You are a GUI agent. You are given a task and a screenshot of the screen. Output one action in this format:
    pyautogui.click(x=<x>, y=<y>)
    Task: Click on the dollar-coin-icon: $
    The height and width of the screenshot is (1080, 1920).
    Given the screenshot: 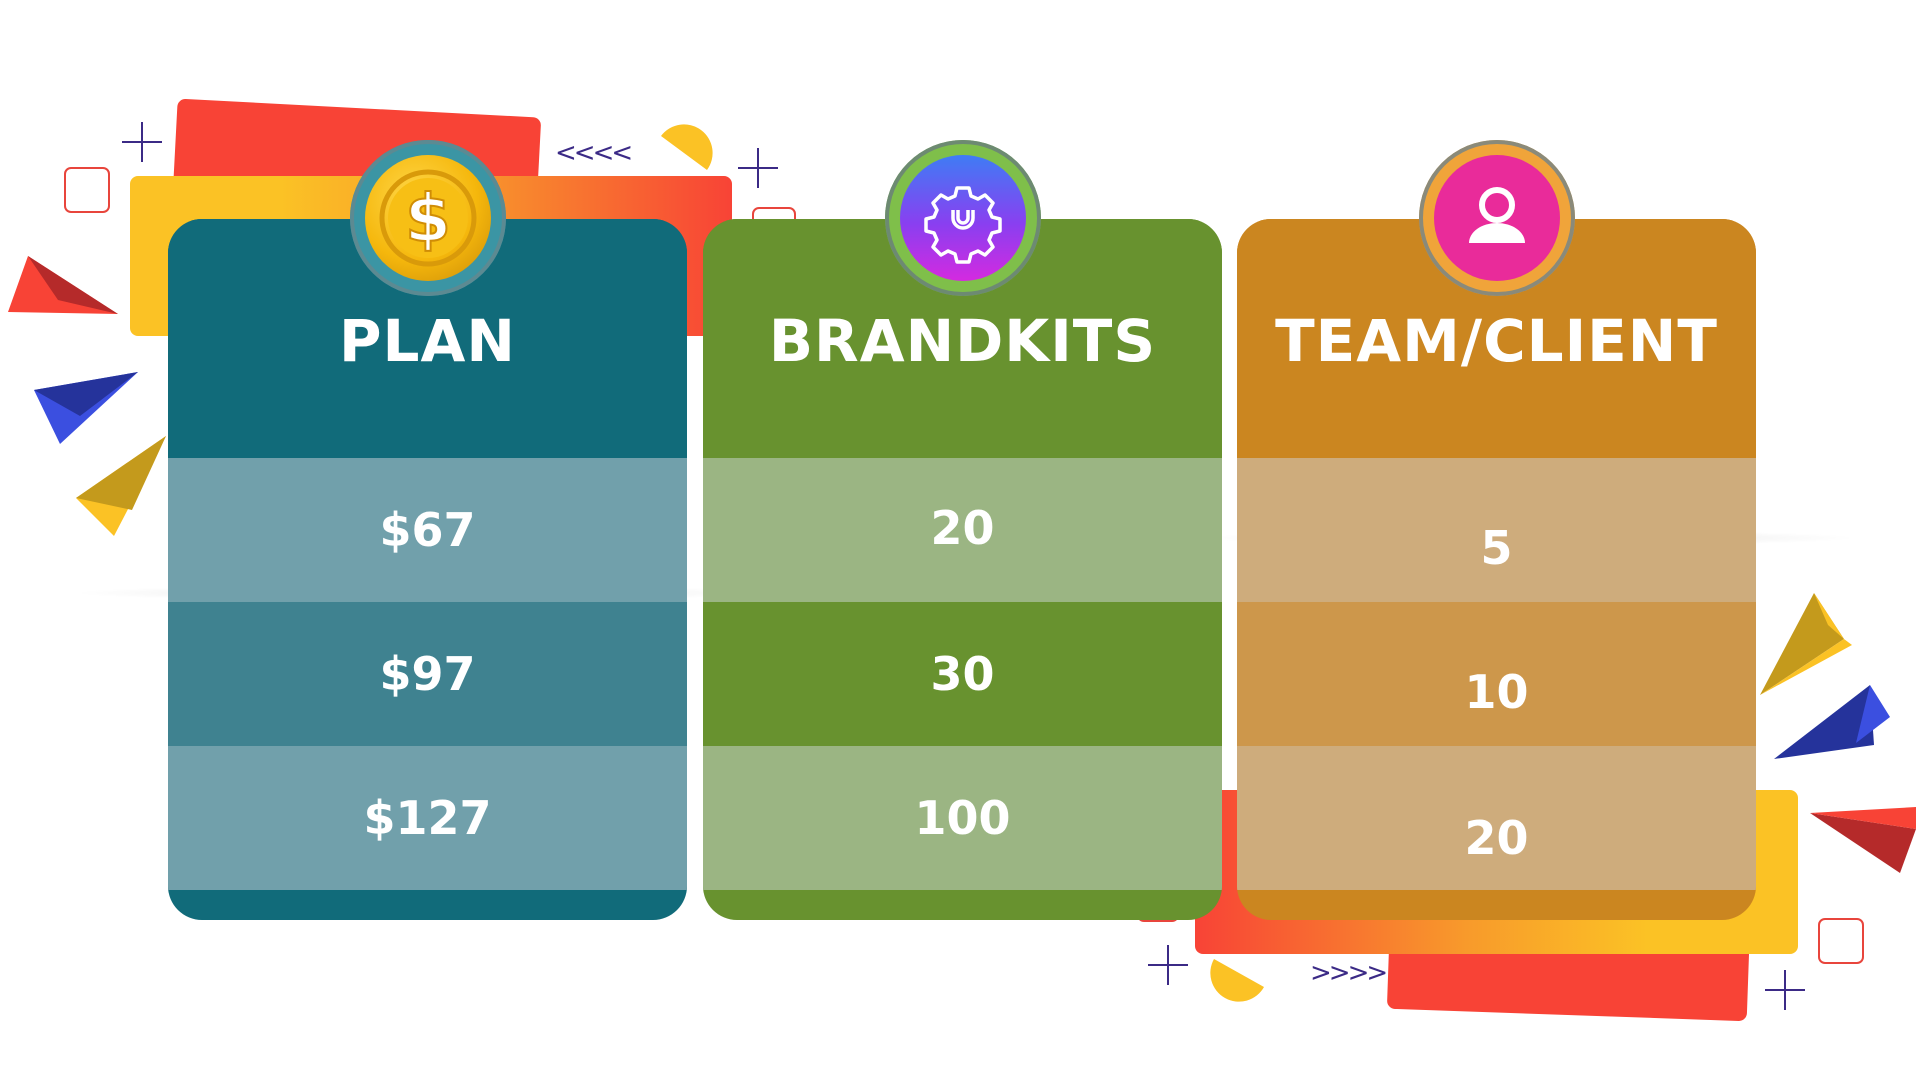 What is the action you would take?
    pyautogui.click(x=428, y=218)
    